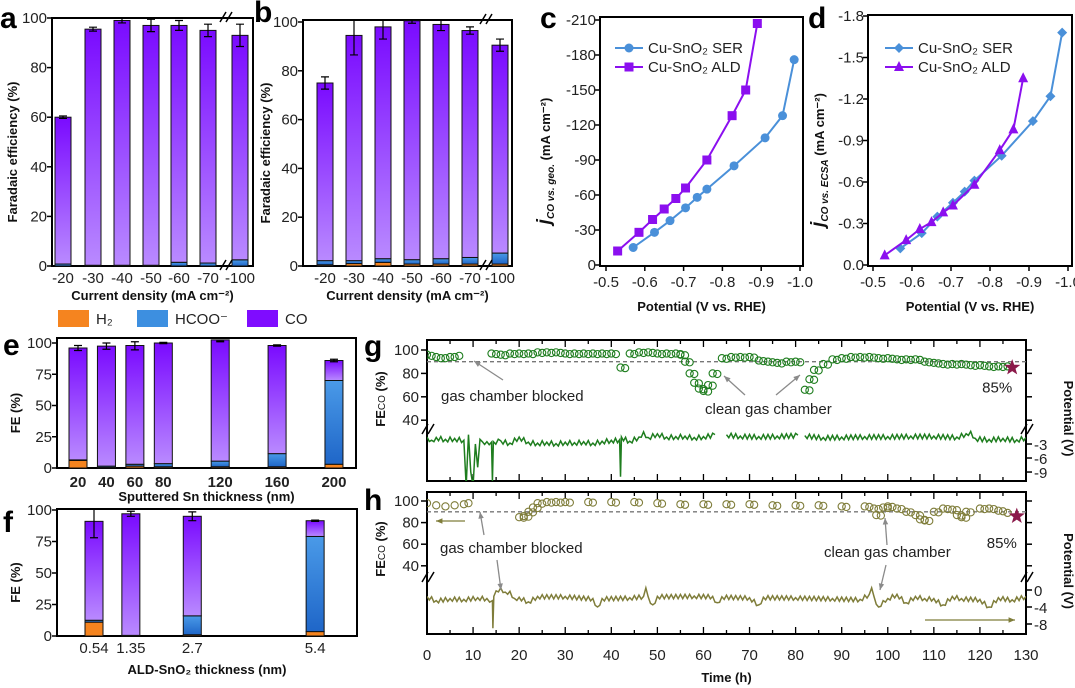 The image size is (1075, 688). What do you see at coordinates (581, 20) in the screenshot?
I see `y-tick-label: -210` at bounding box center [581, 20].